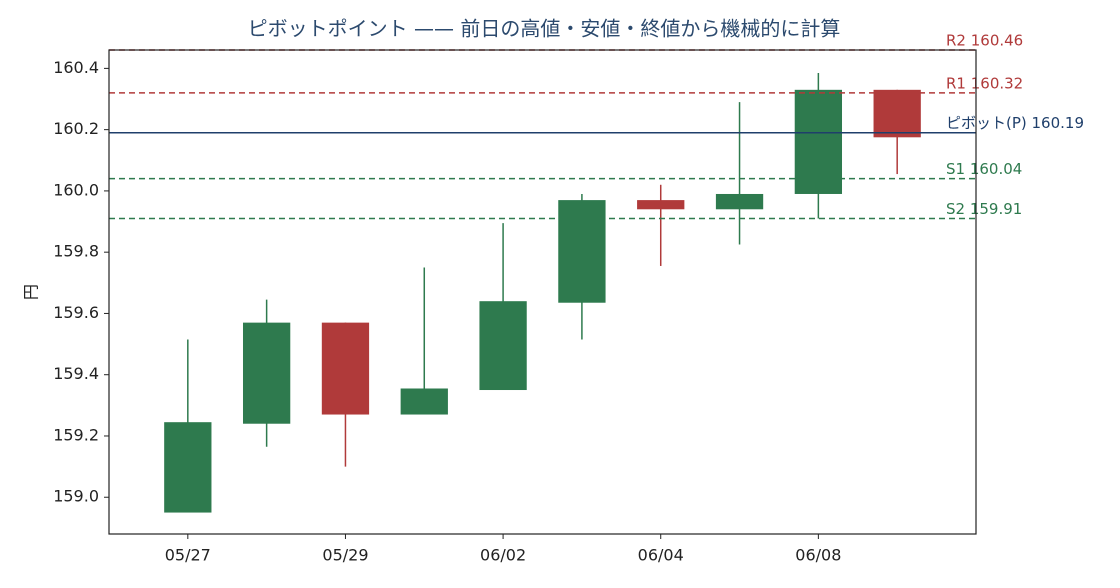 The width and height of the screenshot is (1120, 588). What do you see at coordinates (984, 83) in the screenshot?
I see `pivot-label: R1 160.32` at bounding box center [984, 83].